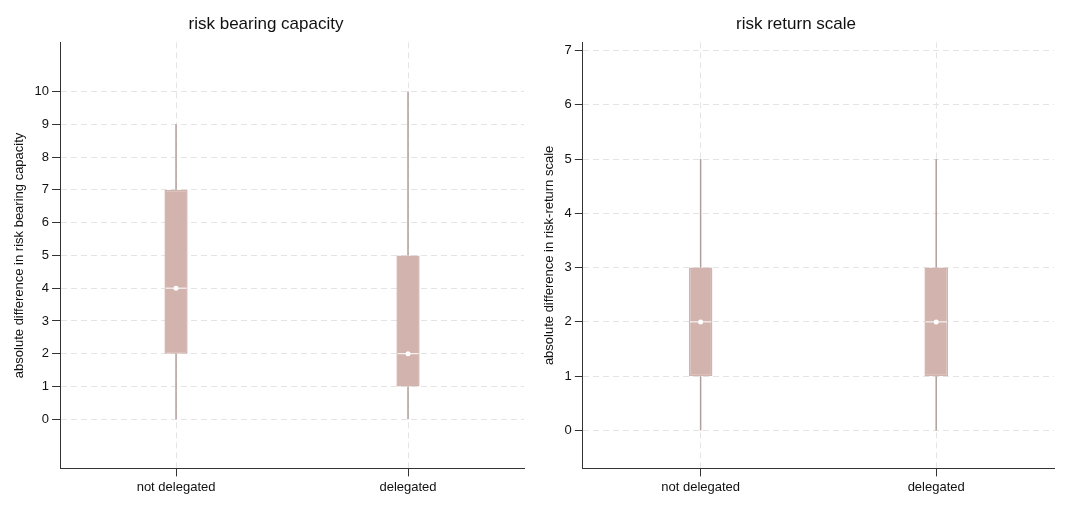 The width and height of the screenshot is (1072, 506). What do you see at coordinates (42, 91) in the screenshot?
I see `y-tick-label: 10` at bounding box center [42, 91].